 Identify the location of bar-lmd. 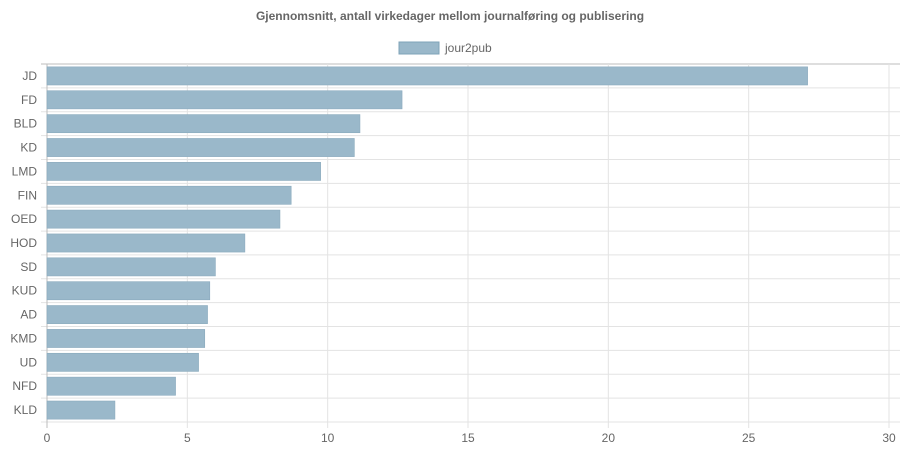
(183, 171).